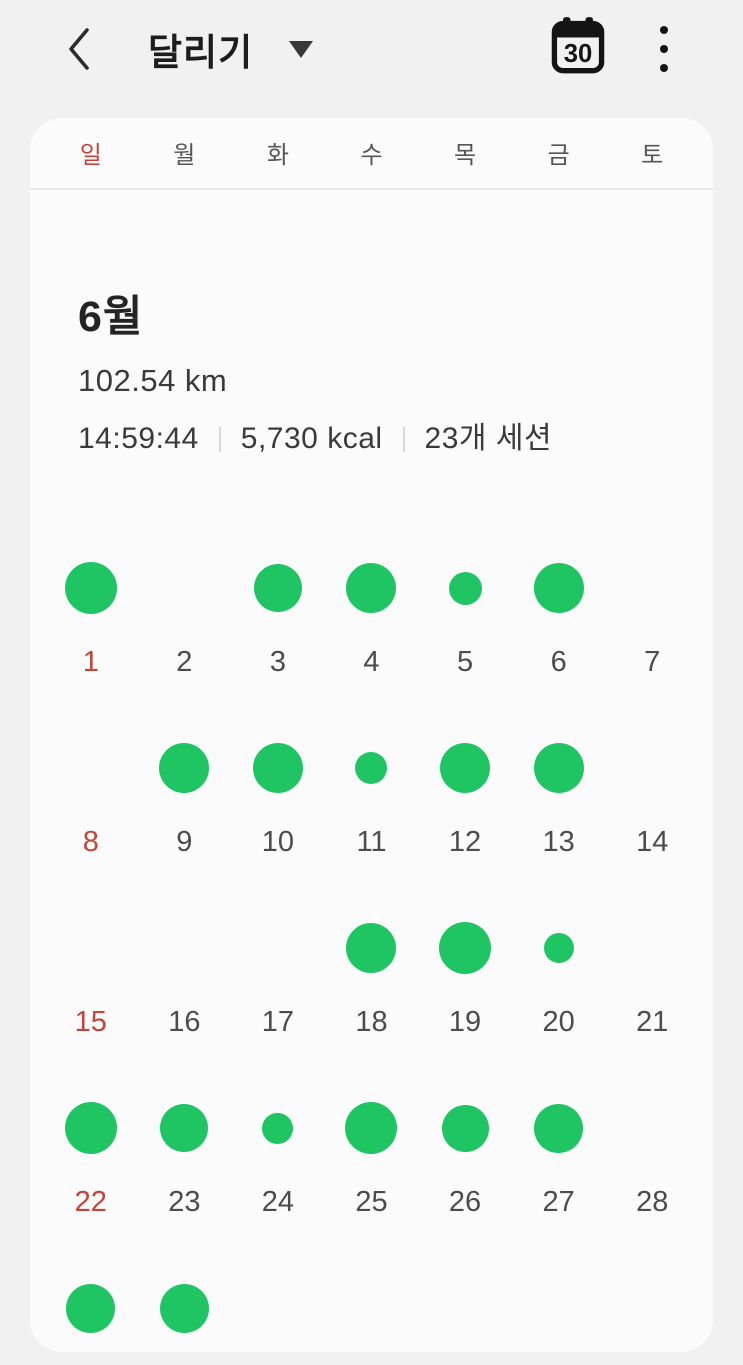 Image resolution: width=743 pixels, height=1365 pixels. What do you see at coordinates (185, 804) in the screenshot?
I see `calendar-day-cell: 9` at bounding box center [185, 804].